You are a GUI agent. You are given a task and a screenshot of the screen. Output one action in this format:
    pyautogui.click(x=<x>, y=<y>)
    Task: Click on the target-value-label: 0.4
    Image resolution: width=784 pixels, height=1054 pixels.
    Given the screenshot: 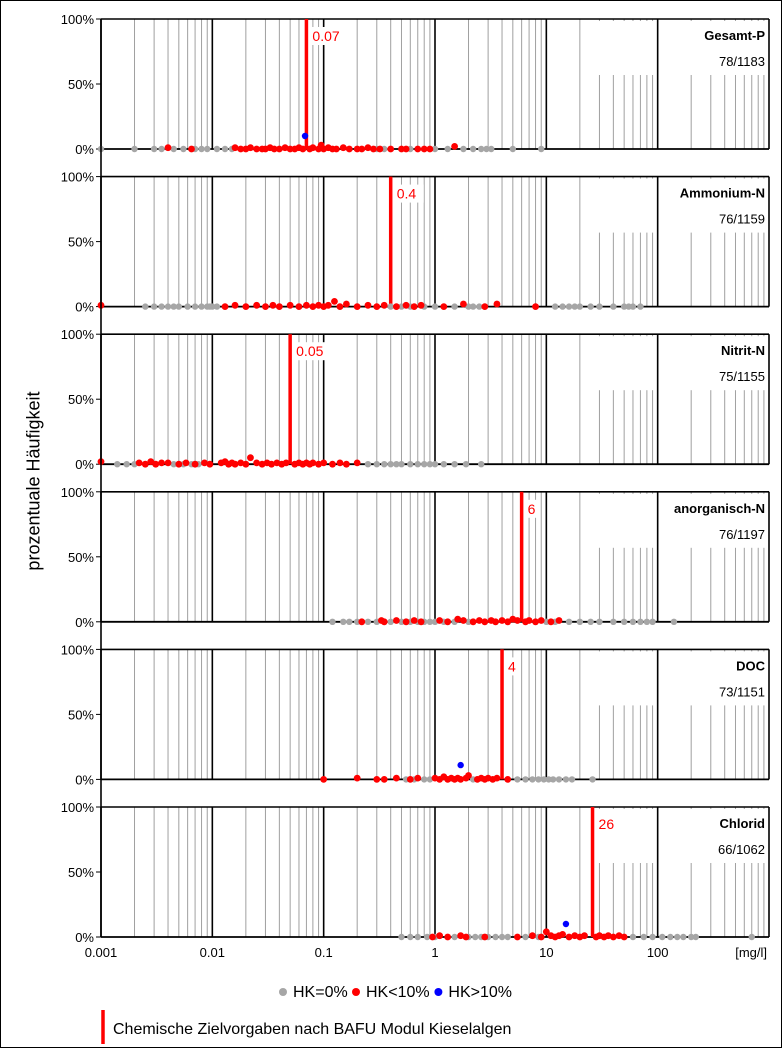 What is the action you would take?
    pyautogui.click(x=407, y=194)
    